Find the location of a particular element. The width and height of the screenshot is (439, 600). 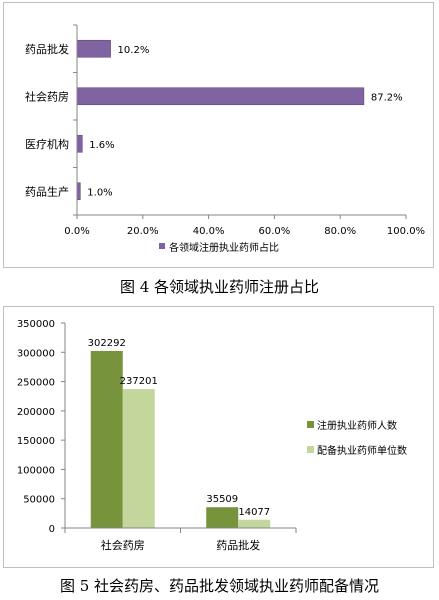

chart-2-caption: 图 5 社会药房、药品批发领域执业药师配备情况 is located at coordinates (219, 586).